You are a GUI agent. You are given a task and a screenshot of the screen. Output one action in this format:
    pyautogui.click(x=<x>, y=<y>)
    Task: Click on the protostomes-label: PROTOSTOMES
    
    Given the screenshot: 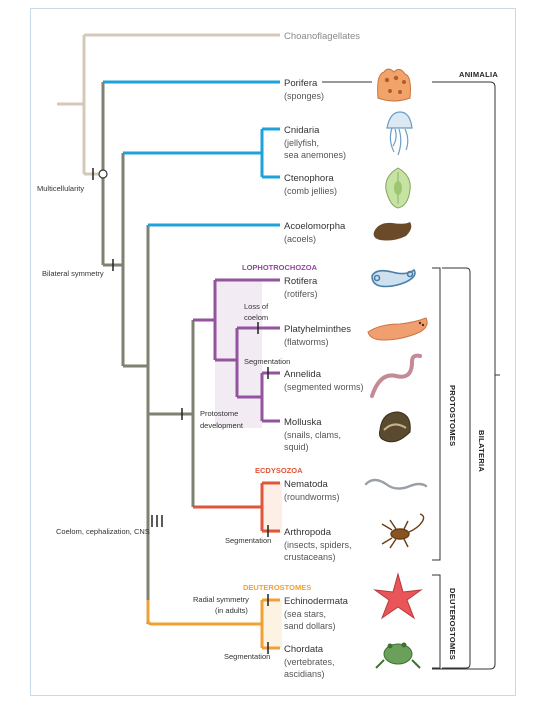 What is the action you would take?
    pyautogui.click(x=452, y=415)
    